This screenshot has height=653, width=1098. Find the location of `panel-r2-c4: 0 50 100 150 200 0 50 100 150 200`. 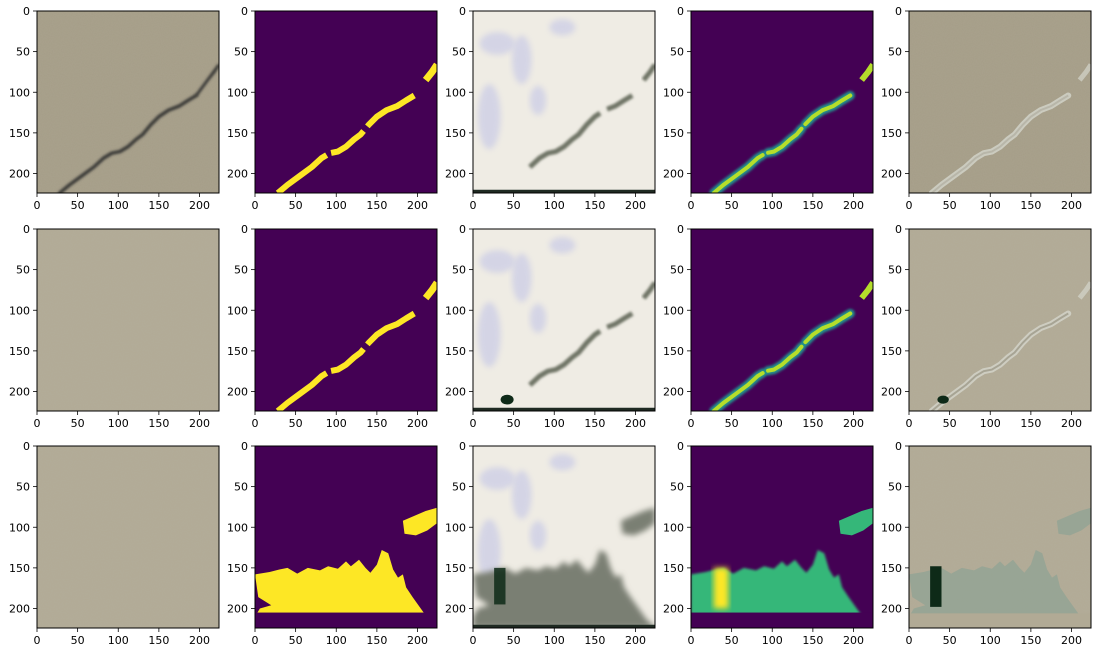

panel-r2-c4: 0 50 100 150 200 0 50 100 150 200 is located at coordinates (768, 326).